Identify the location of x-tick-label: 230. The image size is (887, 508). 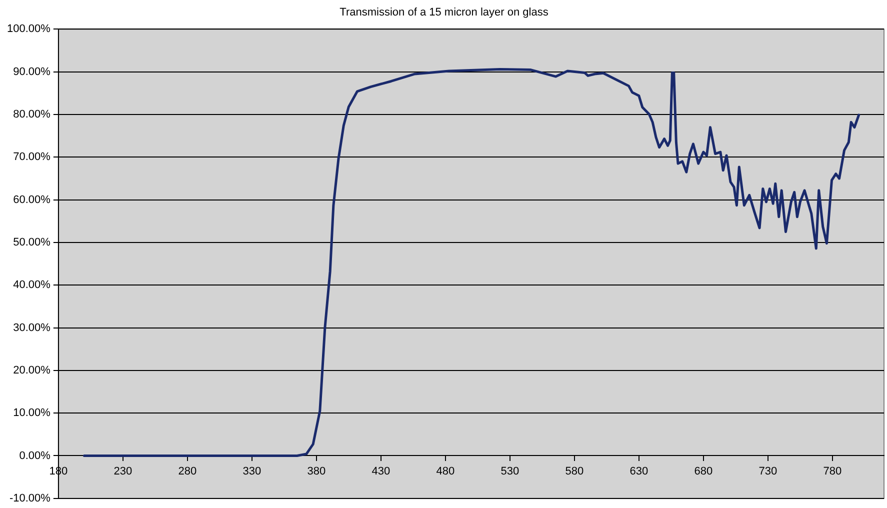
(123, 471).